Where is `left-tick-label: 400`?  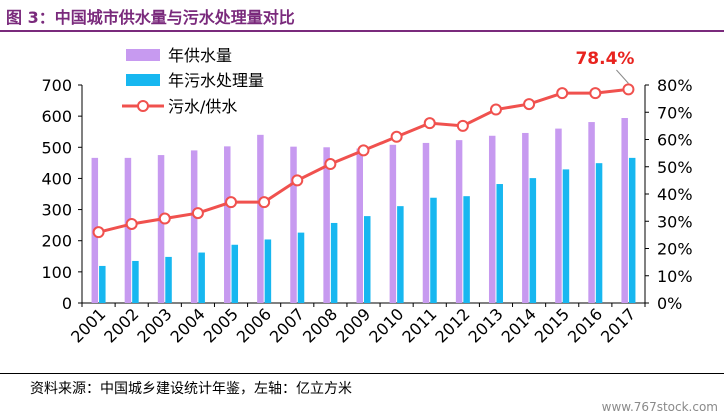 left-tick-label: 400 is located at coordinates (56, 178).